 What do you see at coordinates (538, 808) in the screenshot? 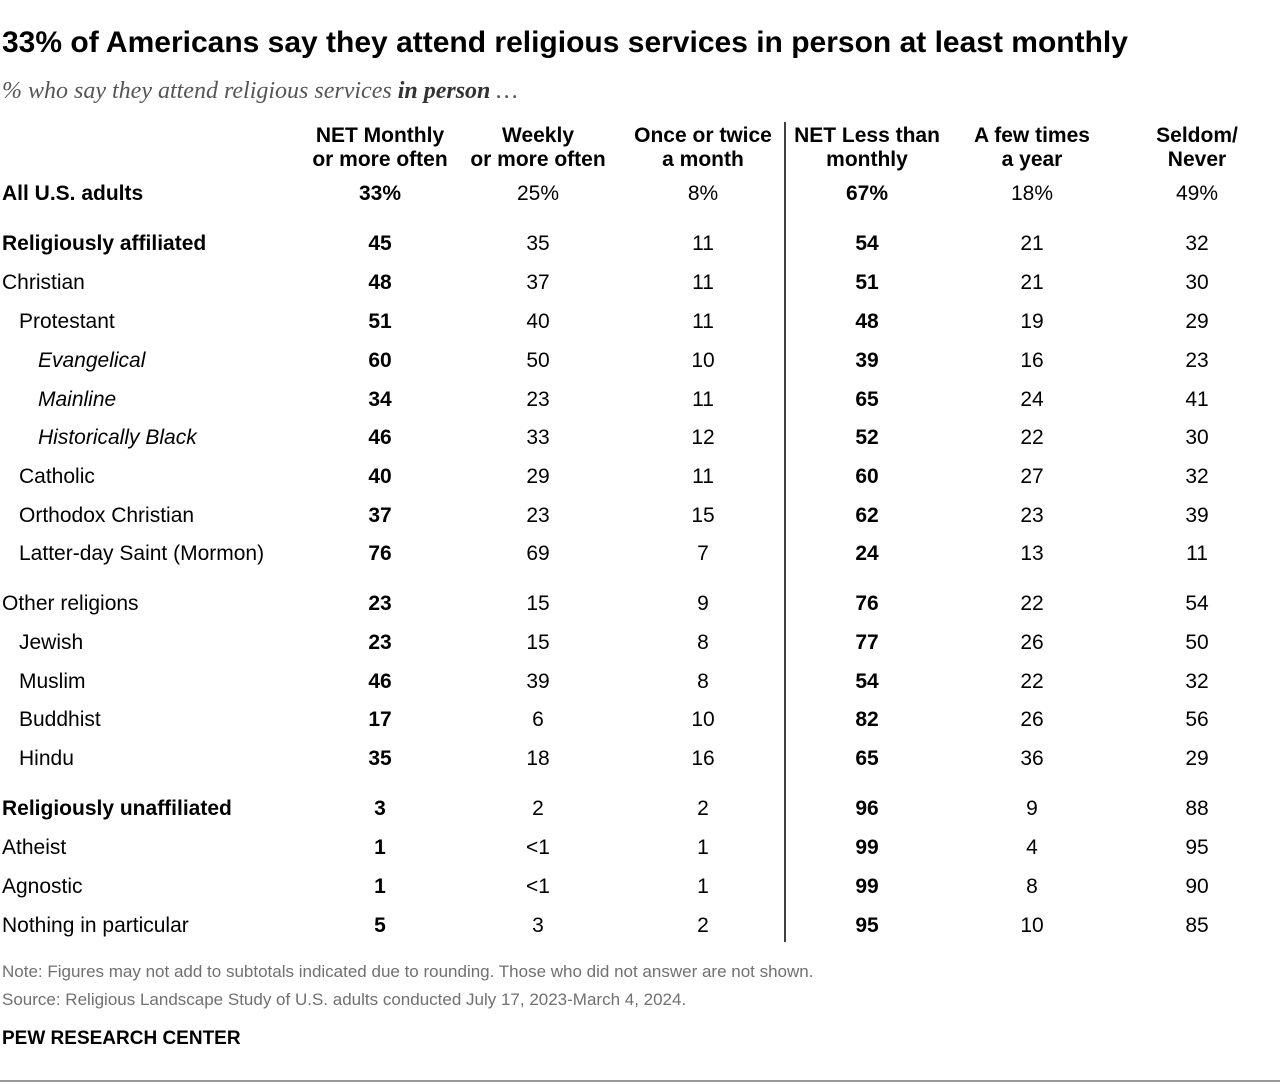
I see `cell-value: 2` at bounding box center [538, 808].